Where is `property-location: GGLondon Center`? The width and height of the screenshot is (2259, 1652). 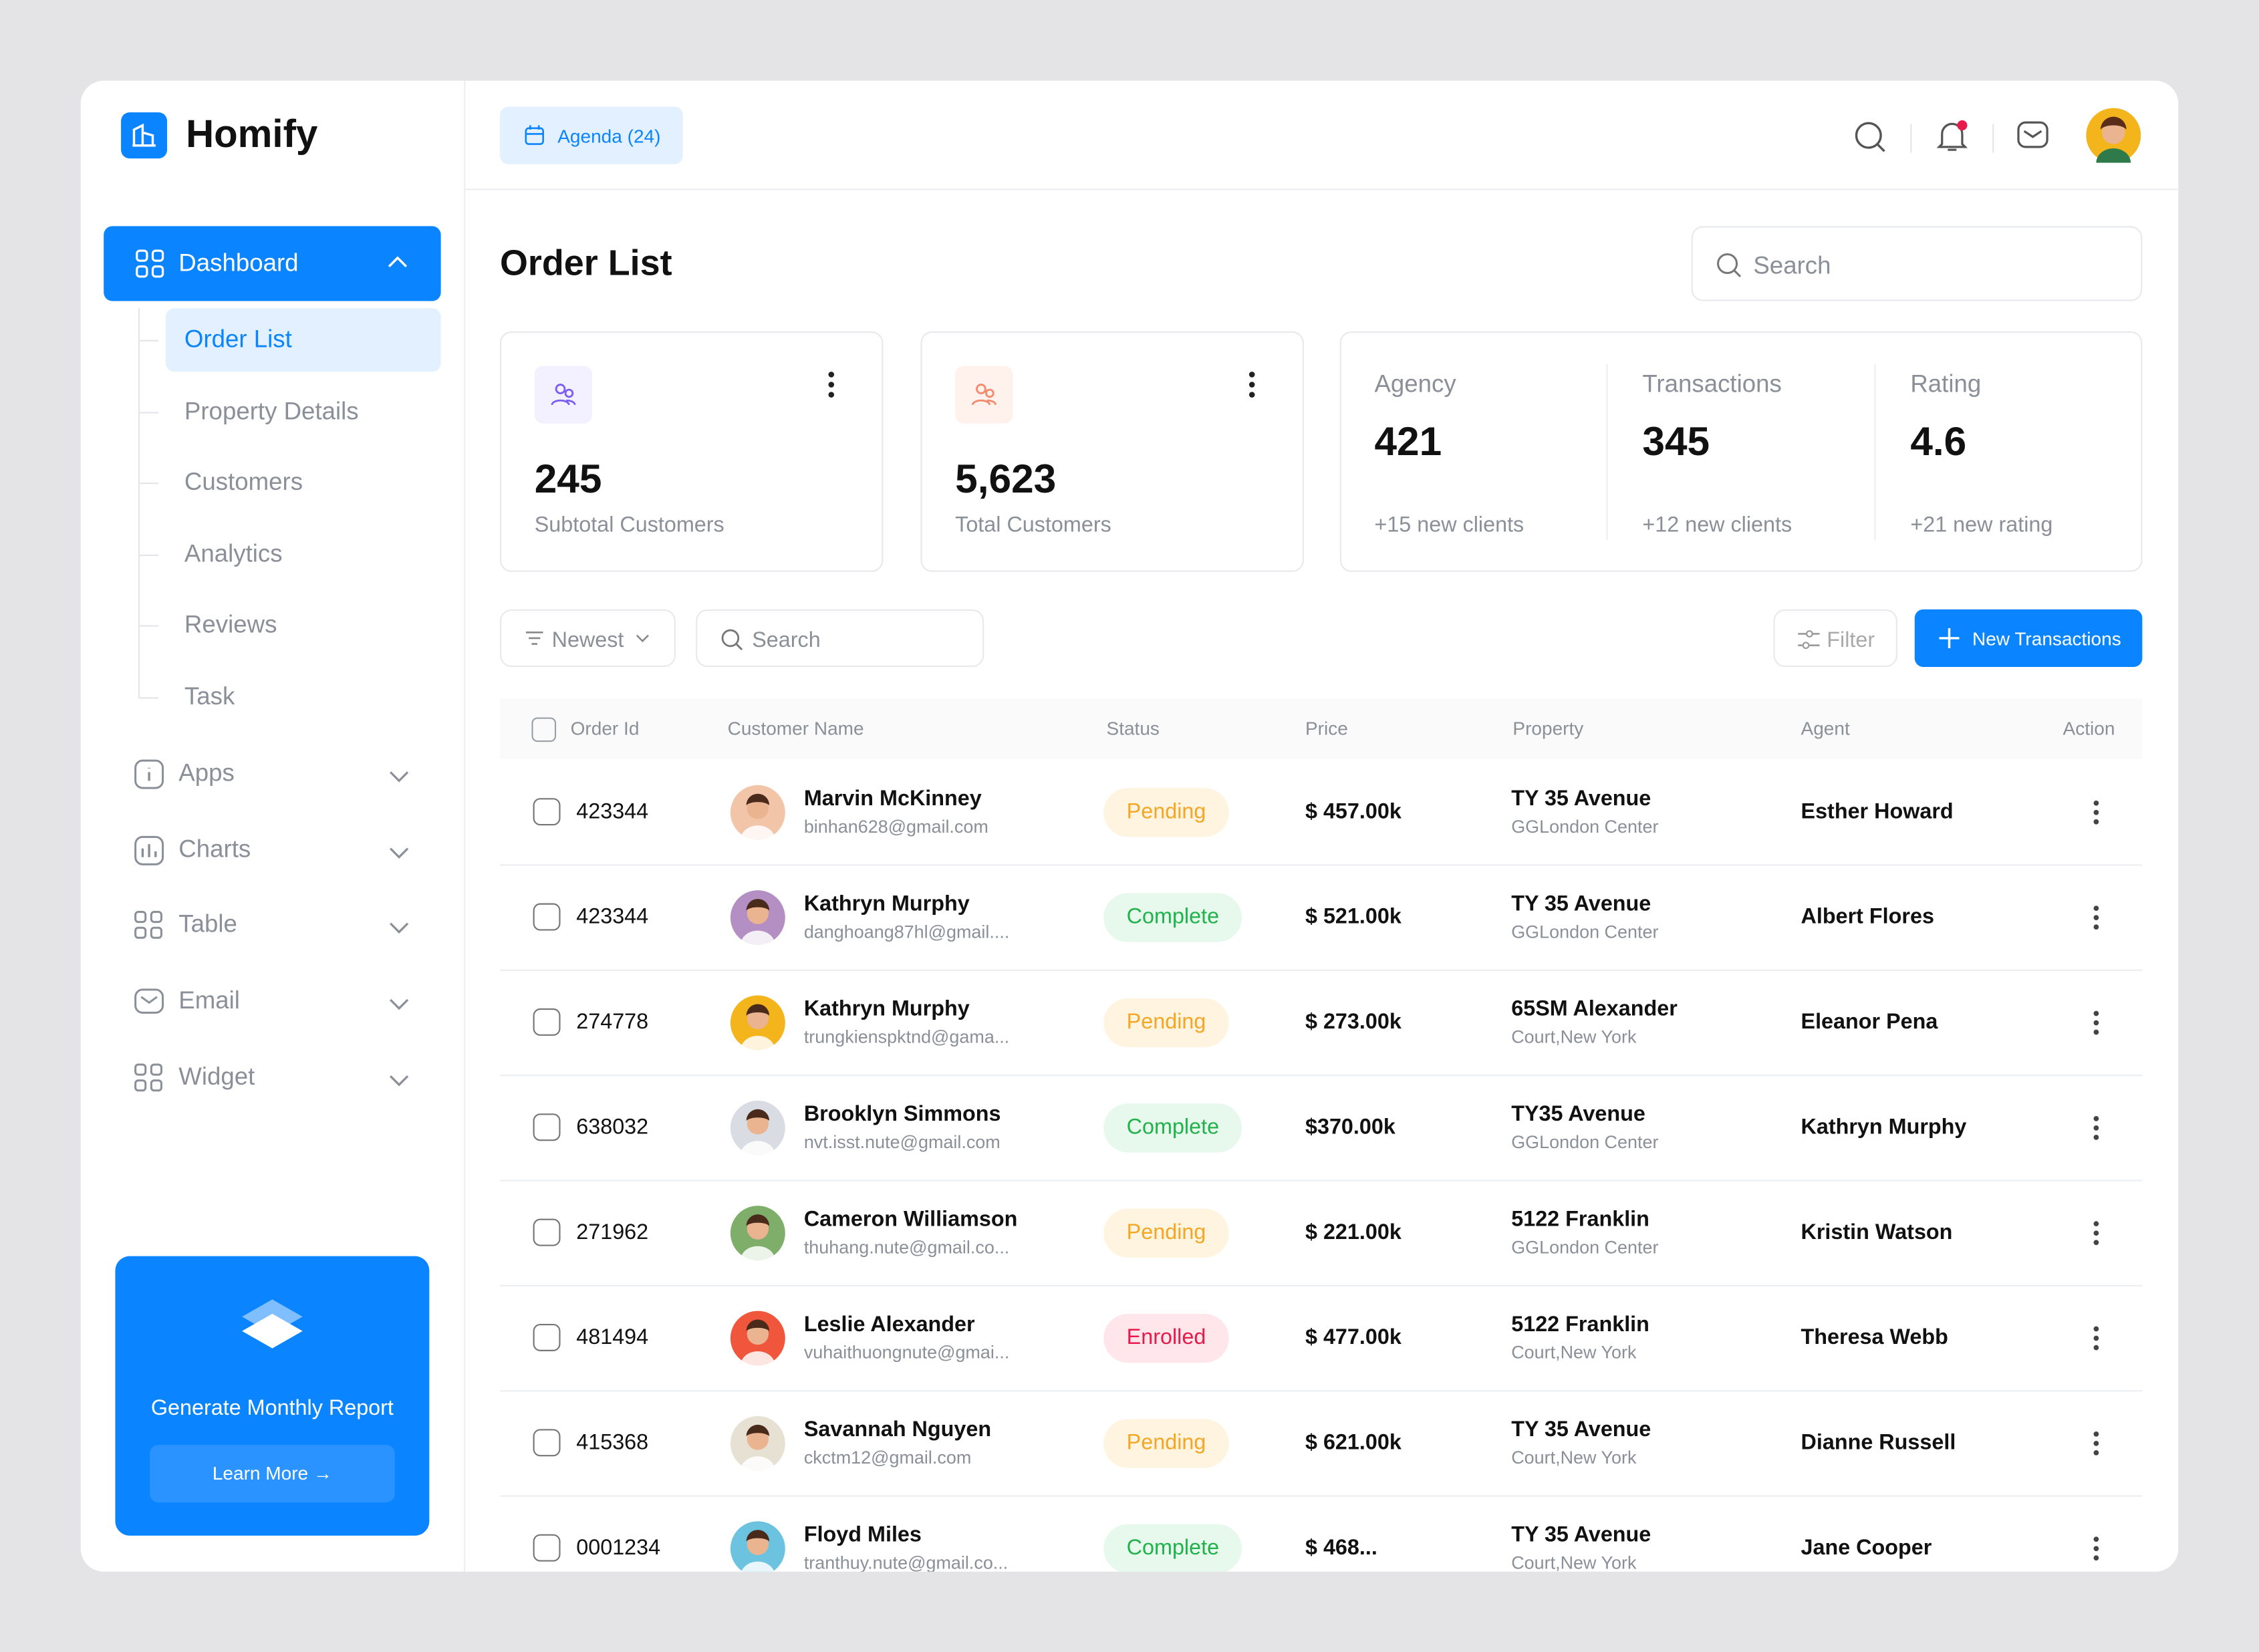
property-location: GGLondon Center is located at coordinates (1585, 1247).